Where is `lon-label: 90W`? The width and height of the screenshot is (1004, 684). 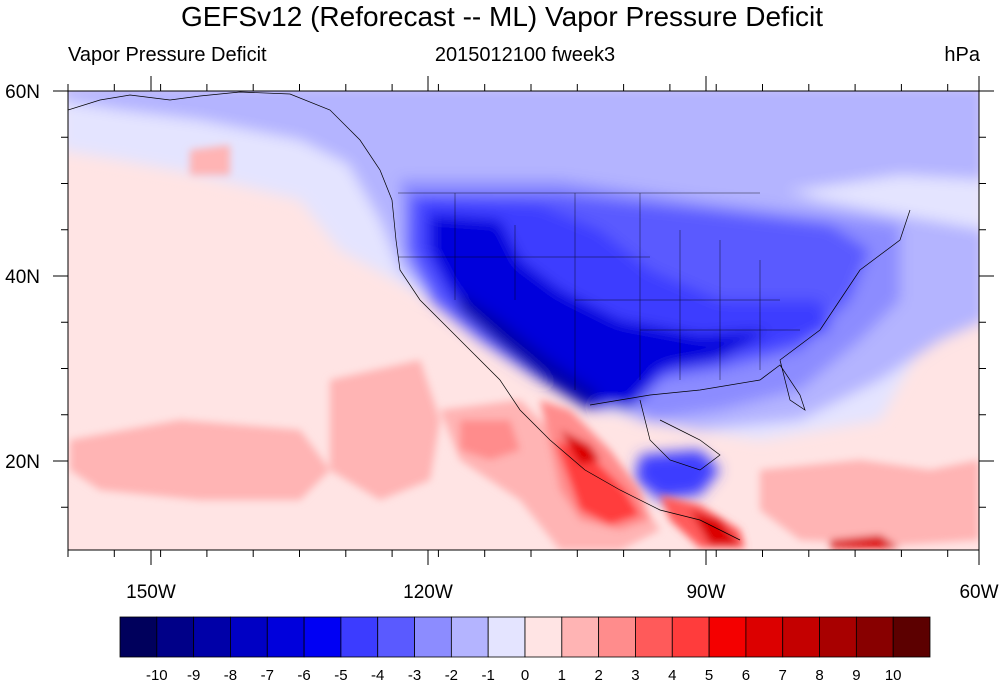 lon-label: 90W is located at coordinates (705, 592).